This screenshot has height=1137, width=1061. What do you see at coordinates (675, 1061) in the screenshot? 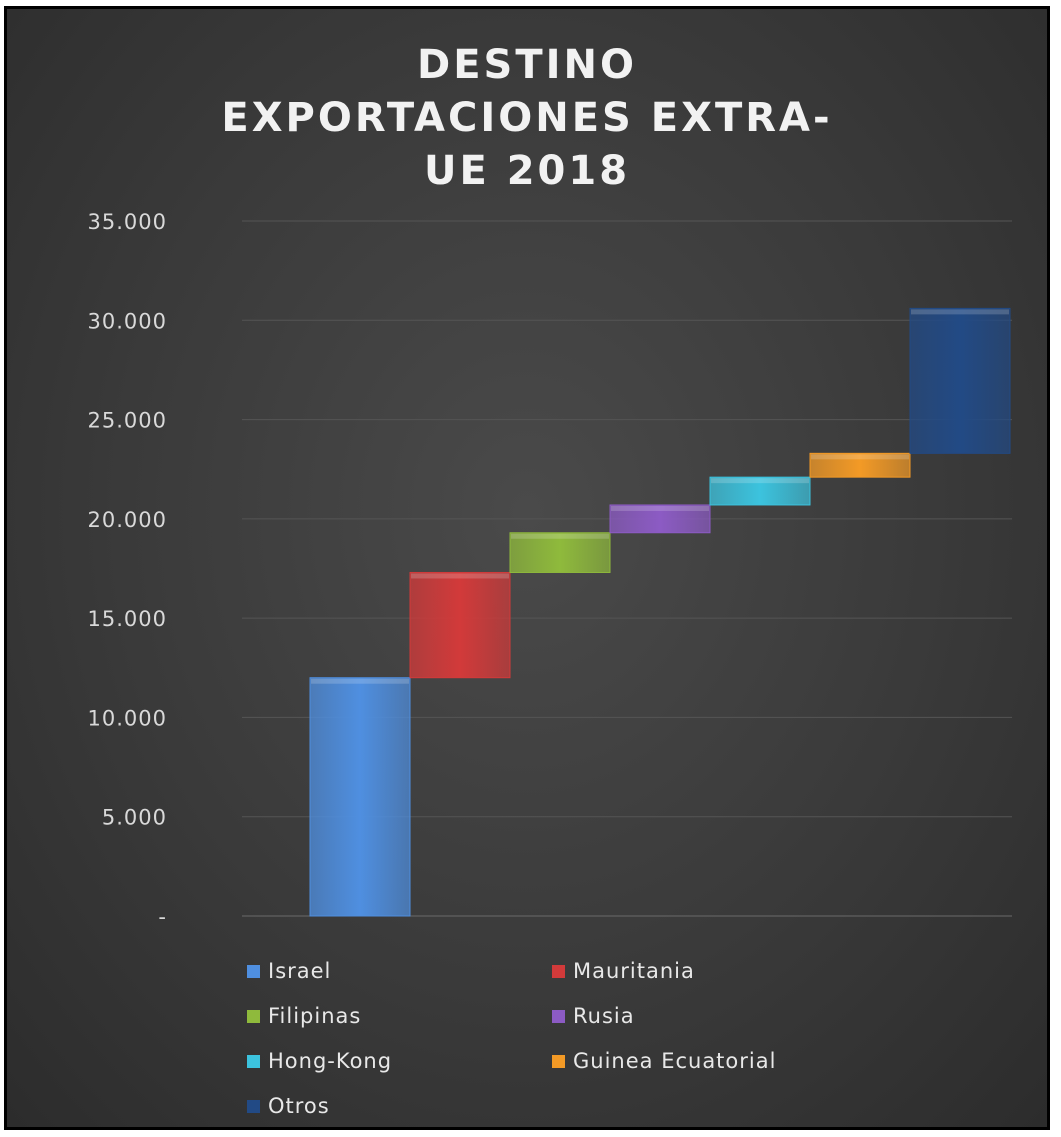
I see `legend-label: Guinea Ecuatorial` at bounding box center [675, 1061].